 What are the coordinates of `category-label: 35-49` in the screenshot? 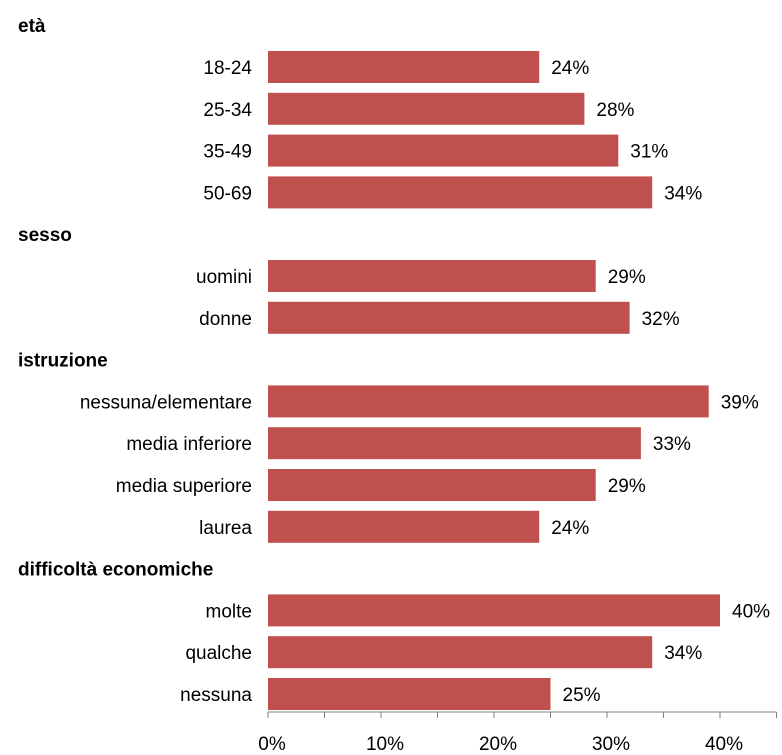 It's located at (227, 152).